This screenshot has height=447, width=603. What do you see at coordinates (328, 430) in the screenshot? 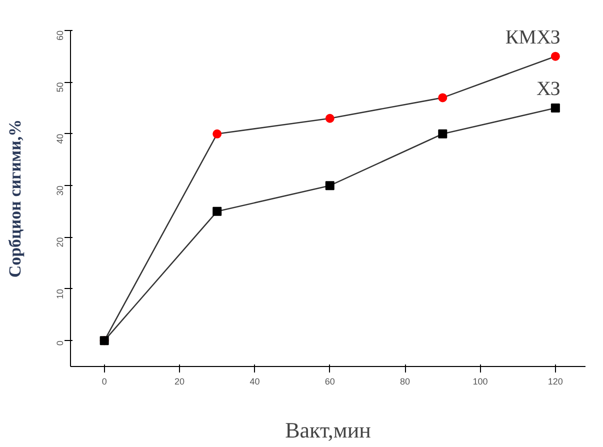
I see `x-axis-title: Вакт,мин` at bounding box center [328, 430].